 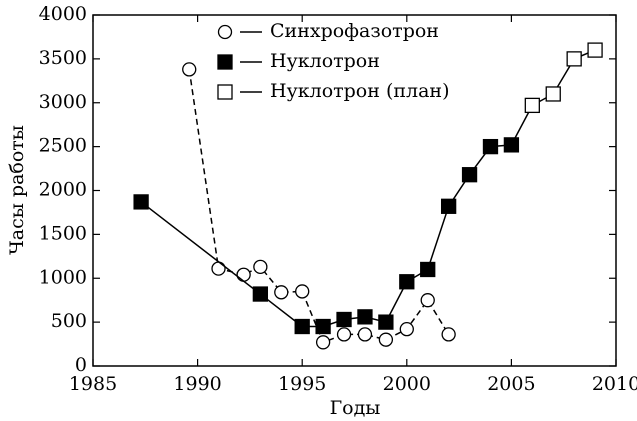 What do you see at coordinates (511, 384) in the screenshot?
I see `x-tick-label: 2005` at bounding box center [511, 384].